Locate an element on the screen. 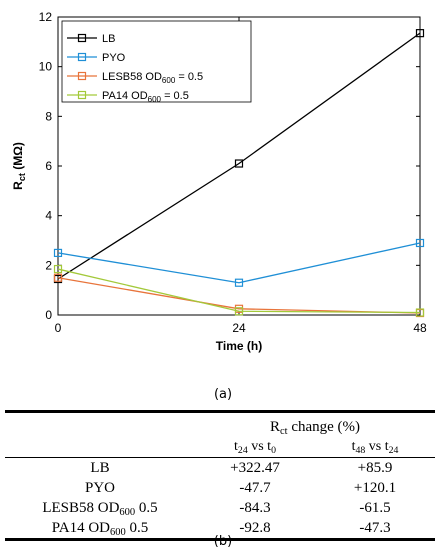 The width and height of the screenshot is (445, 553). column-header-2: t48 vs t24 is located at coordinates (375, 447).